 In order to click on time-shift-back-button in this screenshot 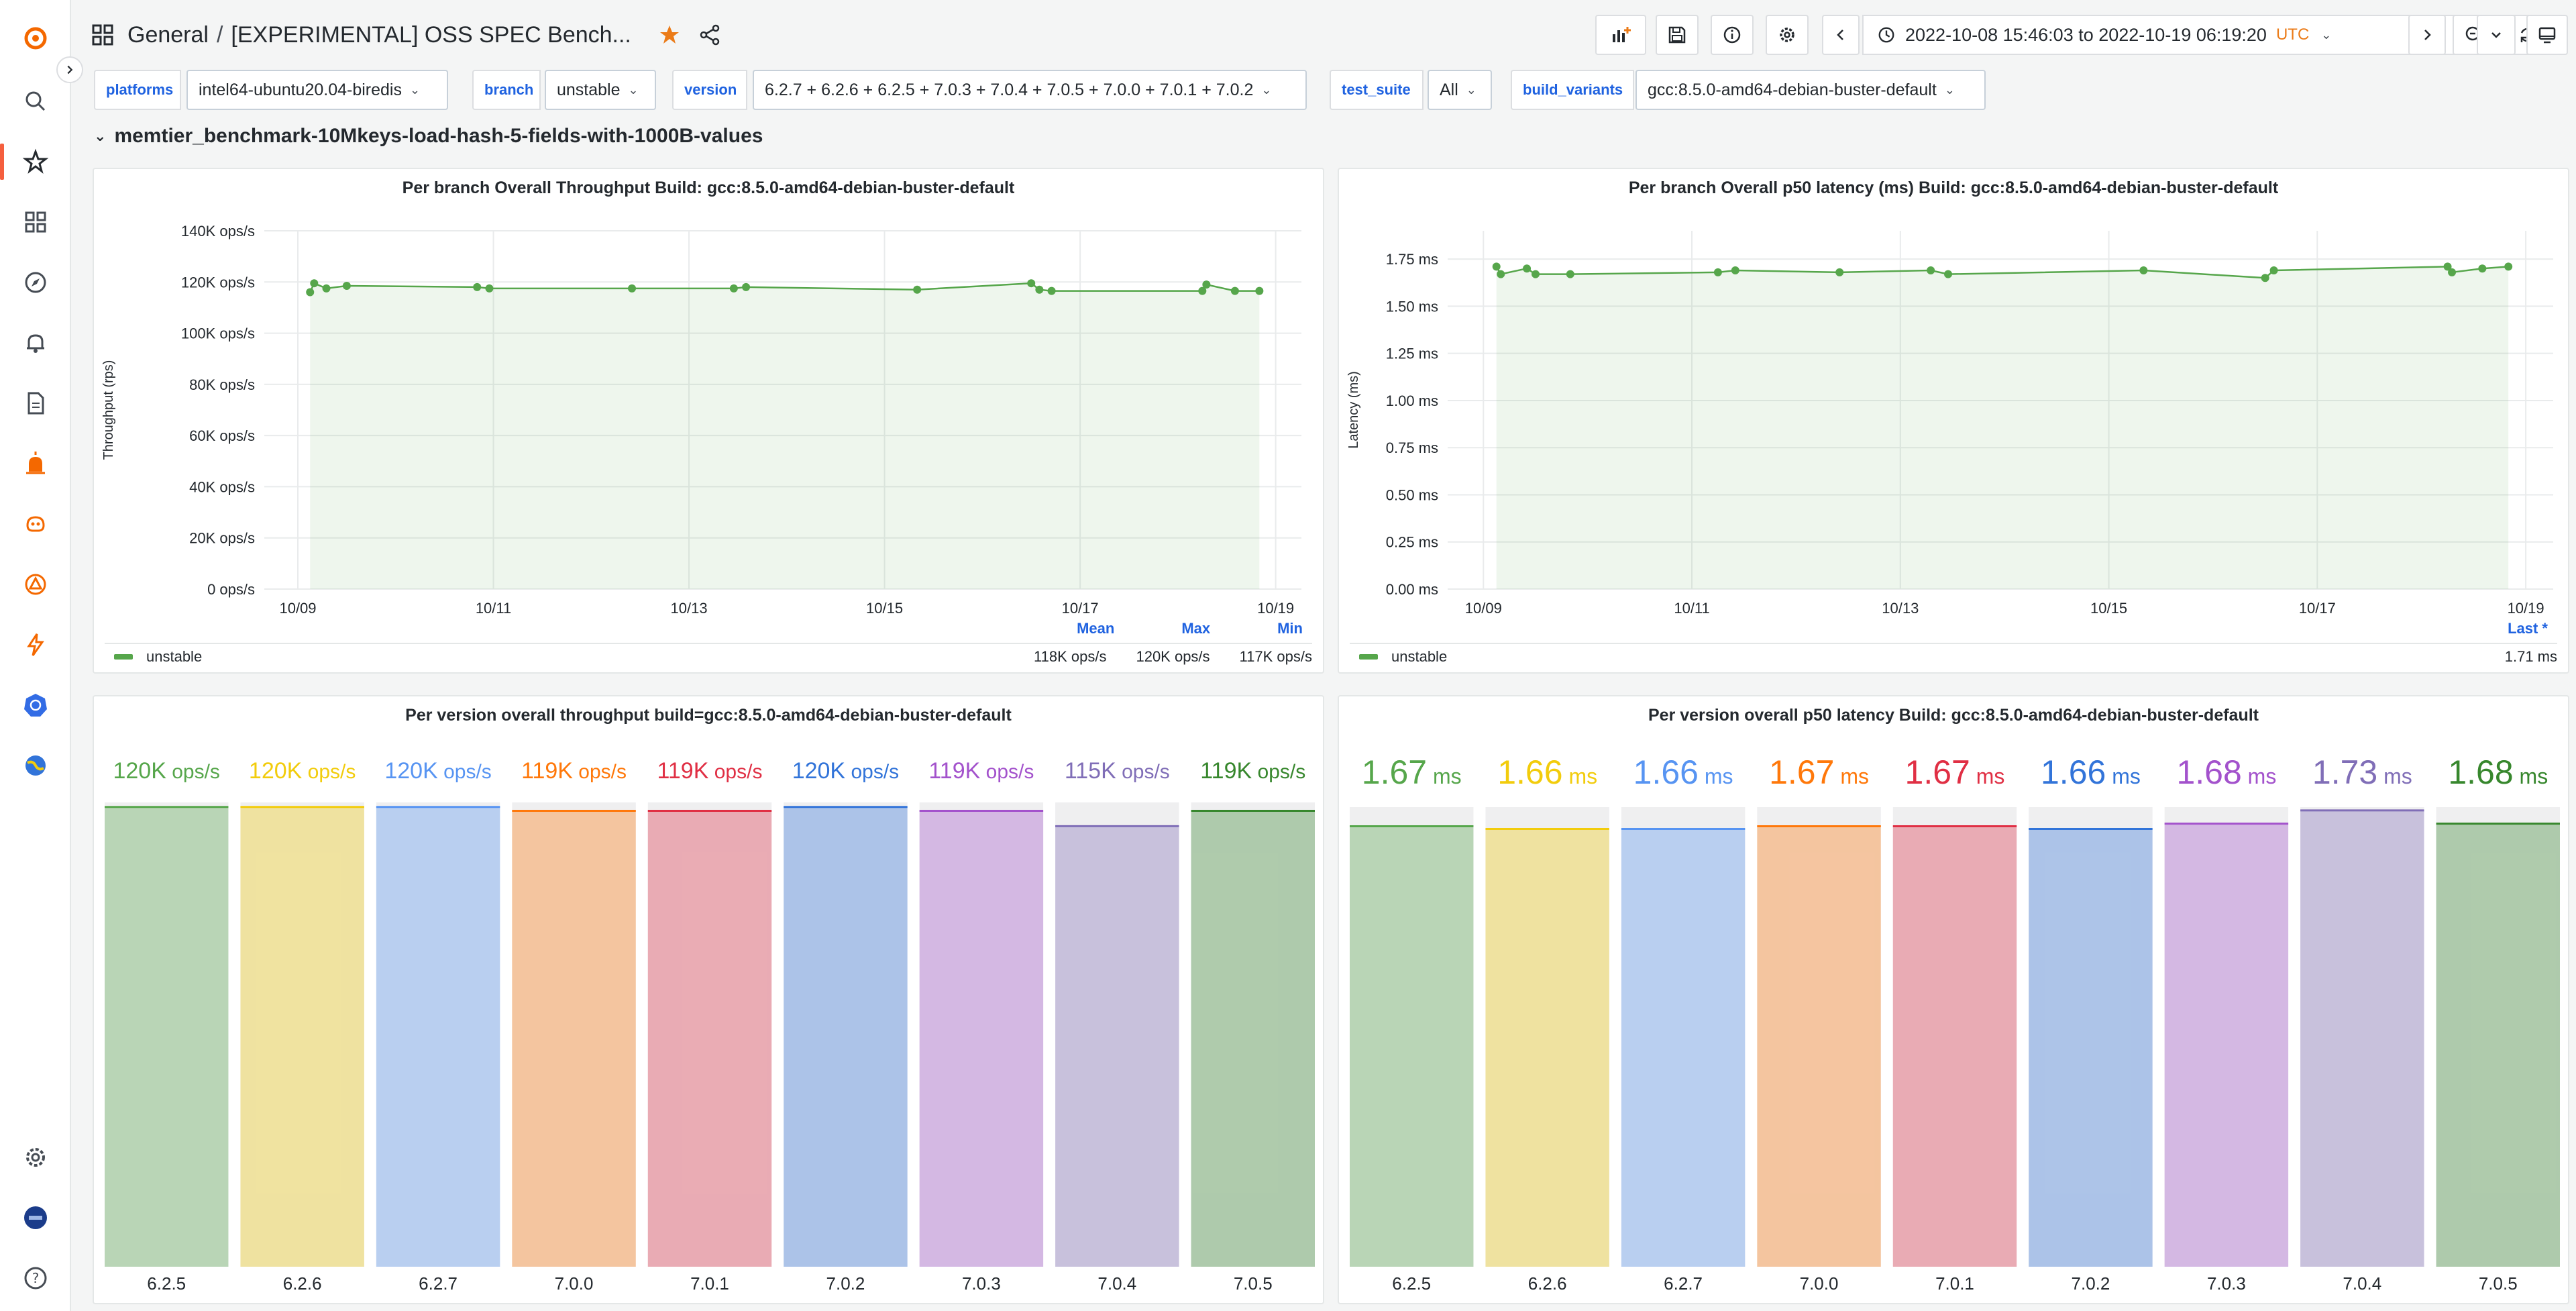, I will do `click(1841, 35)`.